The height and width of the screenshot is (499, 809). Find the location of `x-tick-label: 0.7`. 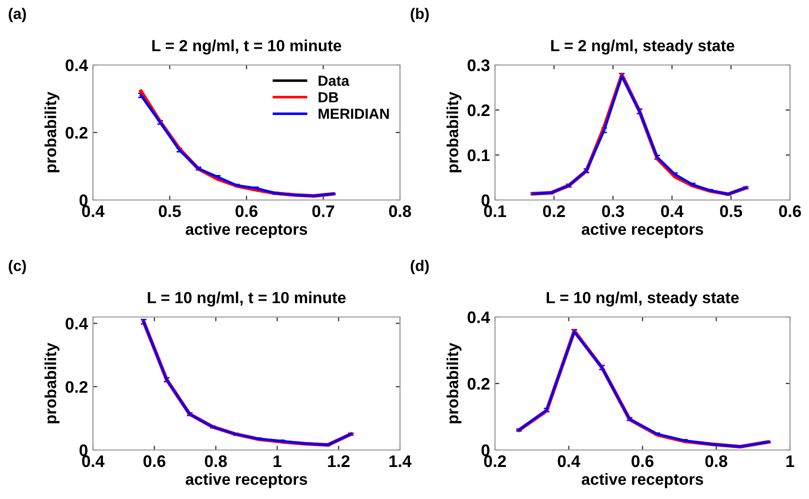

x-tick-label: 0.7 is located at coordinates (323, 211).